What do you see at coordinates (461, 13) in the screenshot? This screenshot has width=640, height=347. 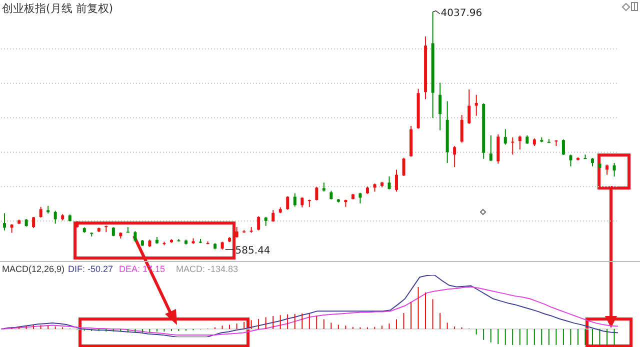 I see `annotation: 4037.96` at bounding box center [461, 13].